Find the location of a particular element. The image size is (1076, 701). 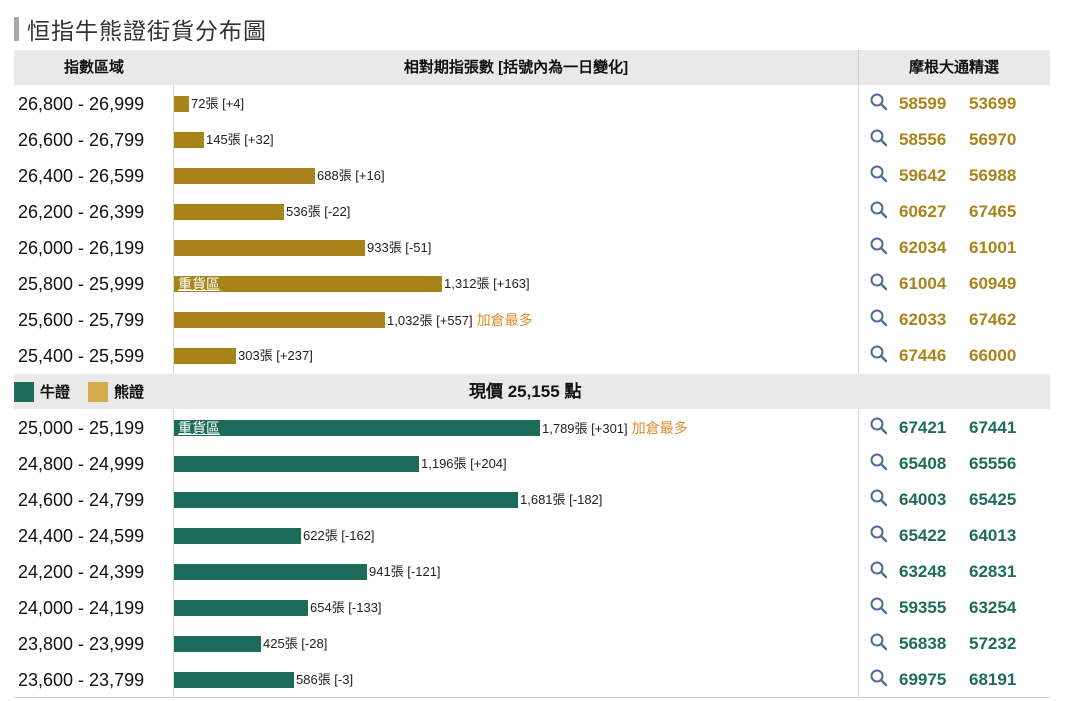

warrant-code-link: 65556 is located at coordinates (993, 463).